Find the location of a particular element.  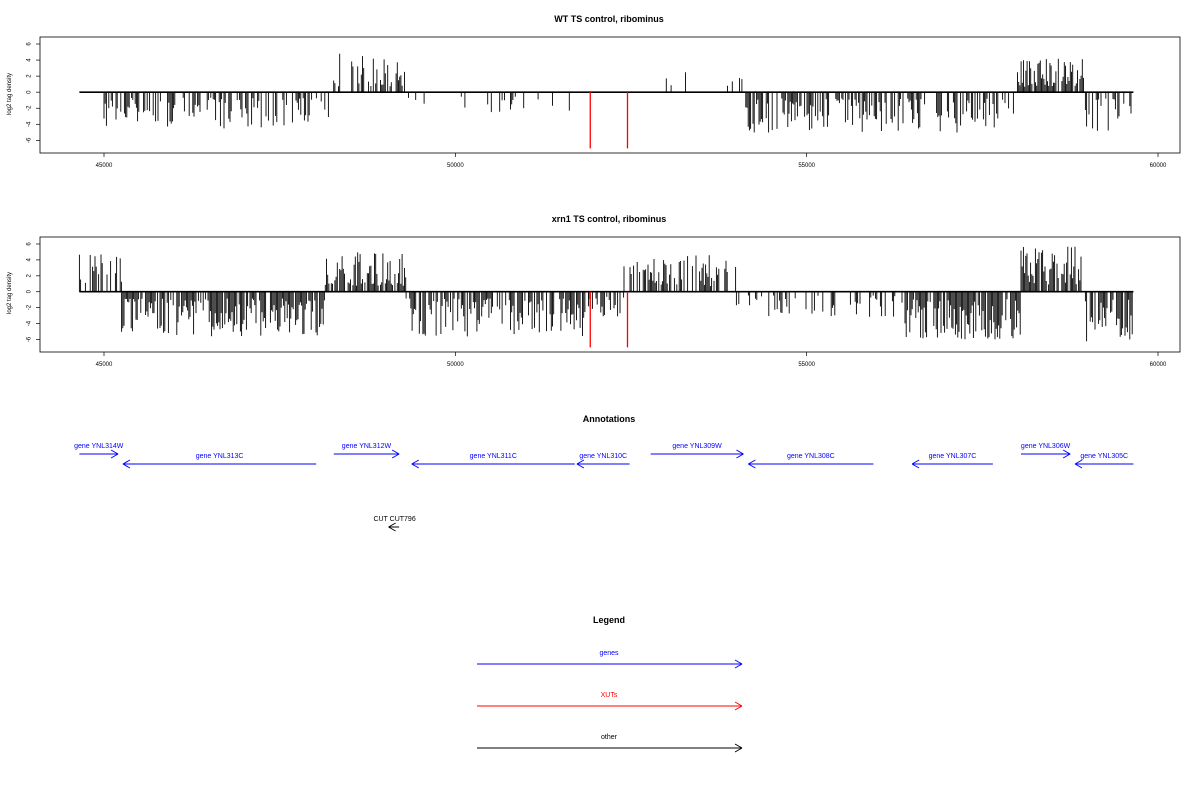

xrn1-plot-frame is located at coordinates (610, 294).